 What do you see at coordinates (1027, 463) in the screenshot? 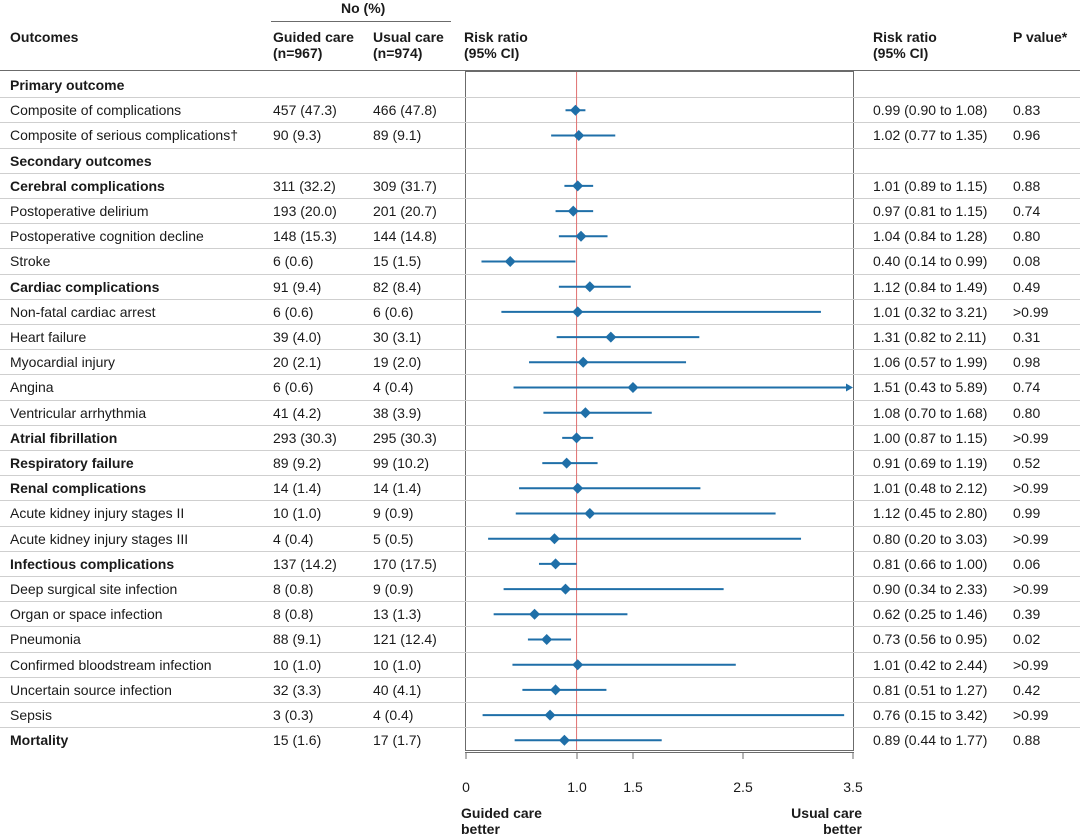
I see `p-value: 0.52` at bounding box center [1027, 463].